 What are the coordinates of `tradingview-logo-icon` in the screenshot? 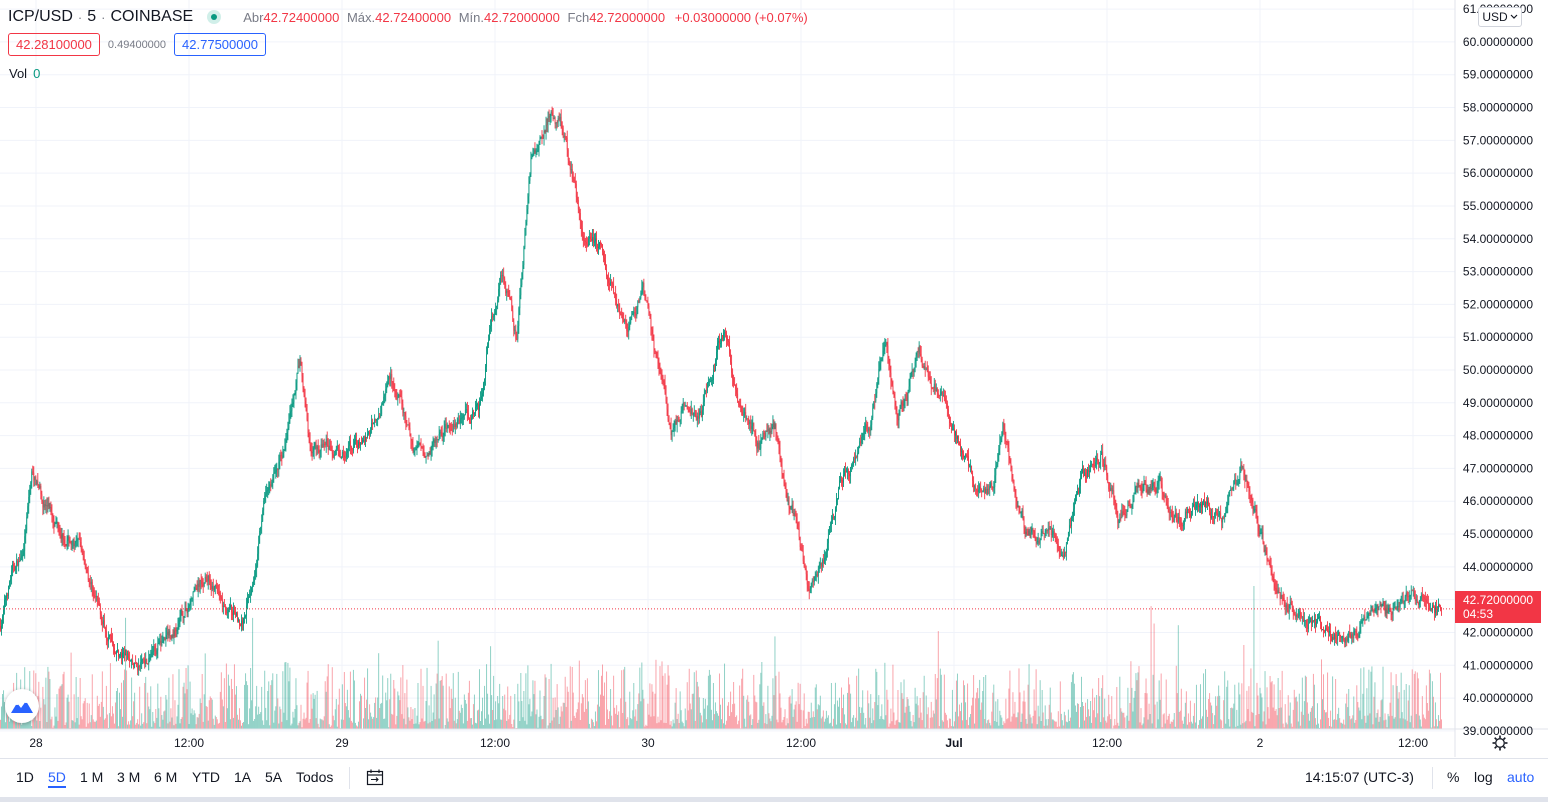 It's located at (22, 706).